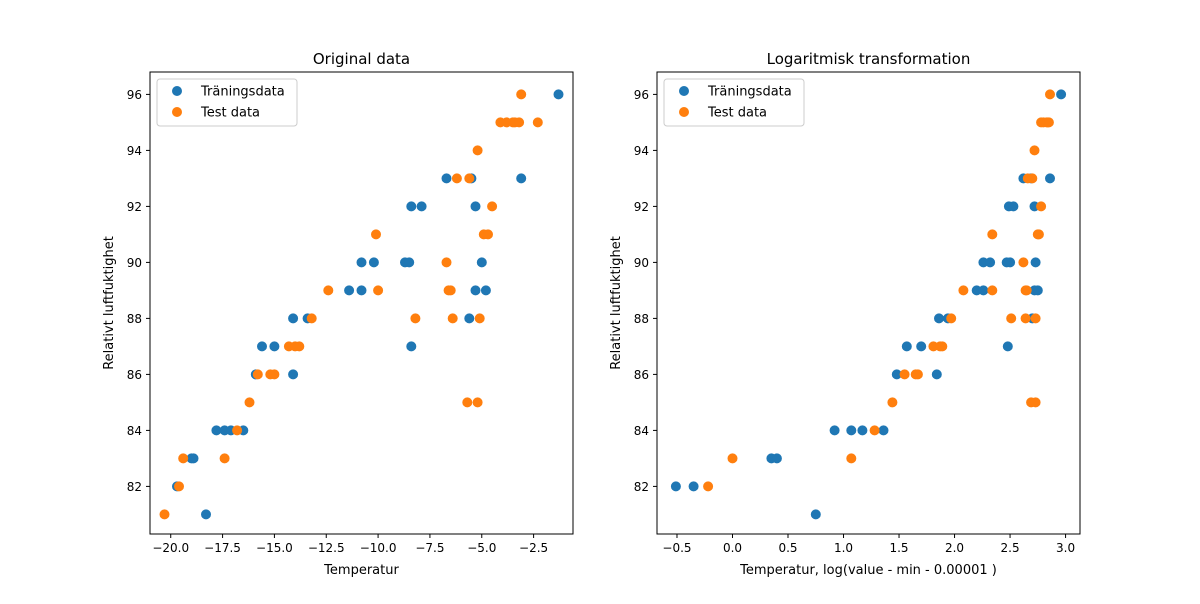 This screenshot has width=1200, height=604. What do you see at coordinates (898, 548) in the screenshot?
I see `x-tick-label: 1.5` at bounding box center [898, 548].